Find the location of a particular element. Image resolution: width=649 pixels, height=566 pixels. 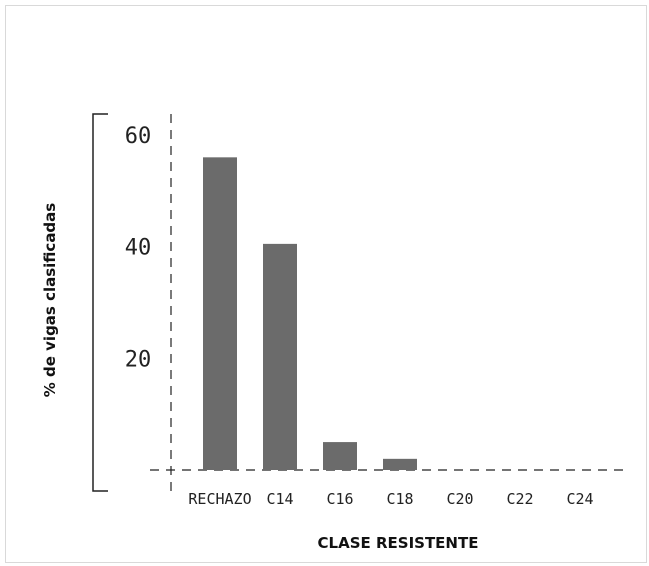

x-tick-label-c14: C14 is located at coordinates (279, 499).